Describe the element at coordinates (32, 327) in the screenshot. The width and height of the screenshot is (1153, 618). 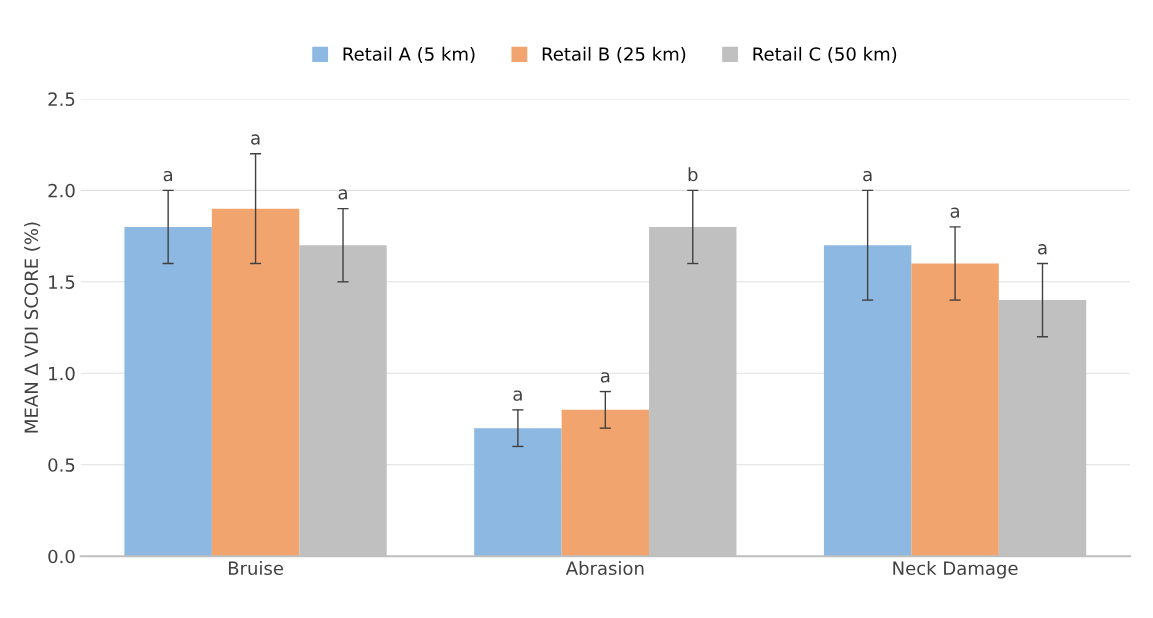
I see `y-axis-title: MEAN Δ VDI SCORE (%)` at that location.